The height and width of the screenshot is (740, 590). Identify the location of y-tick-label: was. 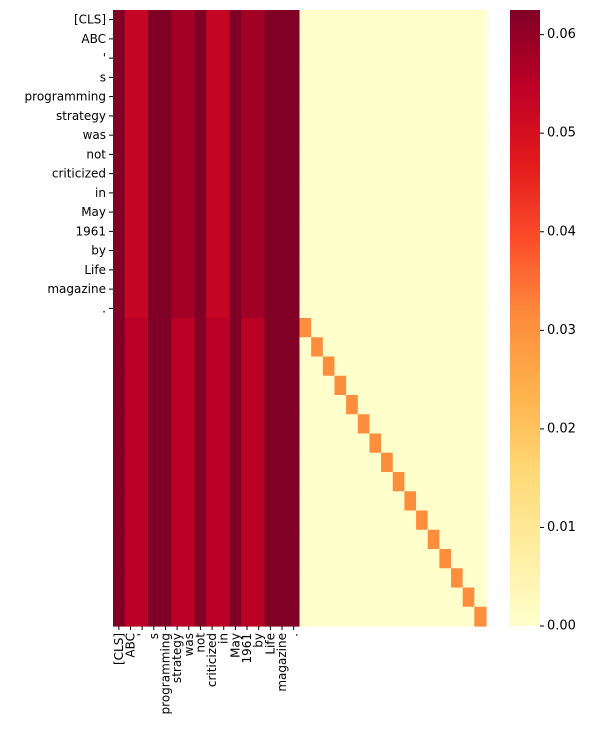
(94, 135).